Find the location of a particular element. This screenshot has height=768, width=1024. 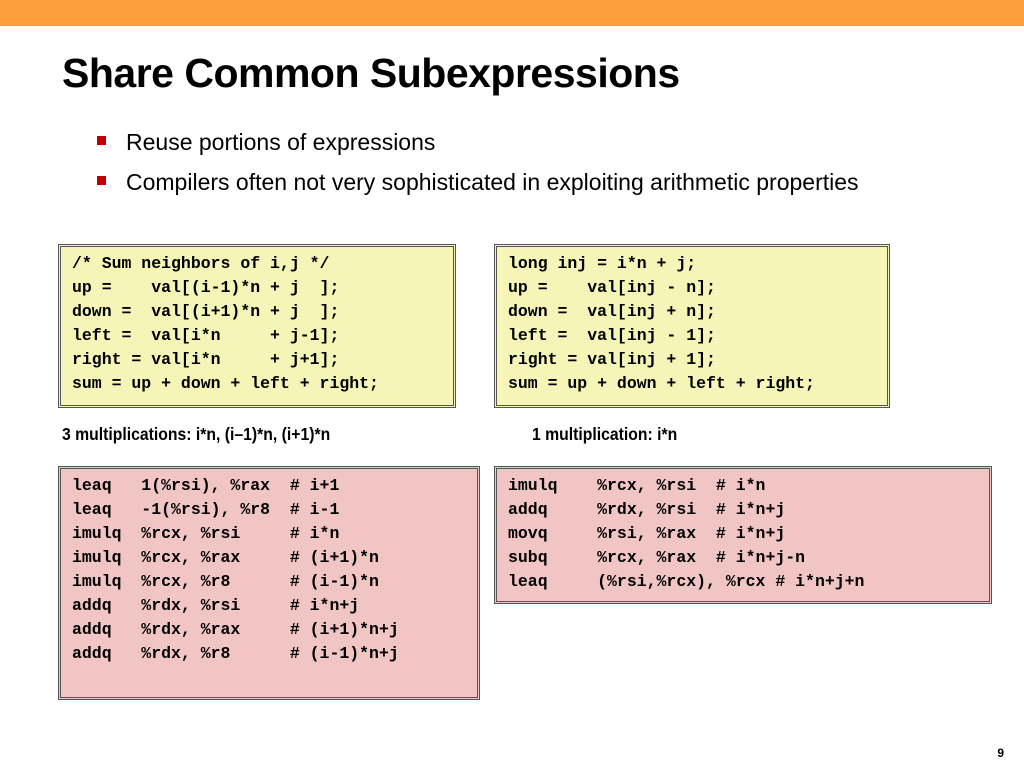

code-line: imulq %rcx, %rax # (i+1)*n is located at coordinates (225, 557).